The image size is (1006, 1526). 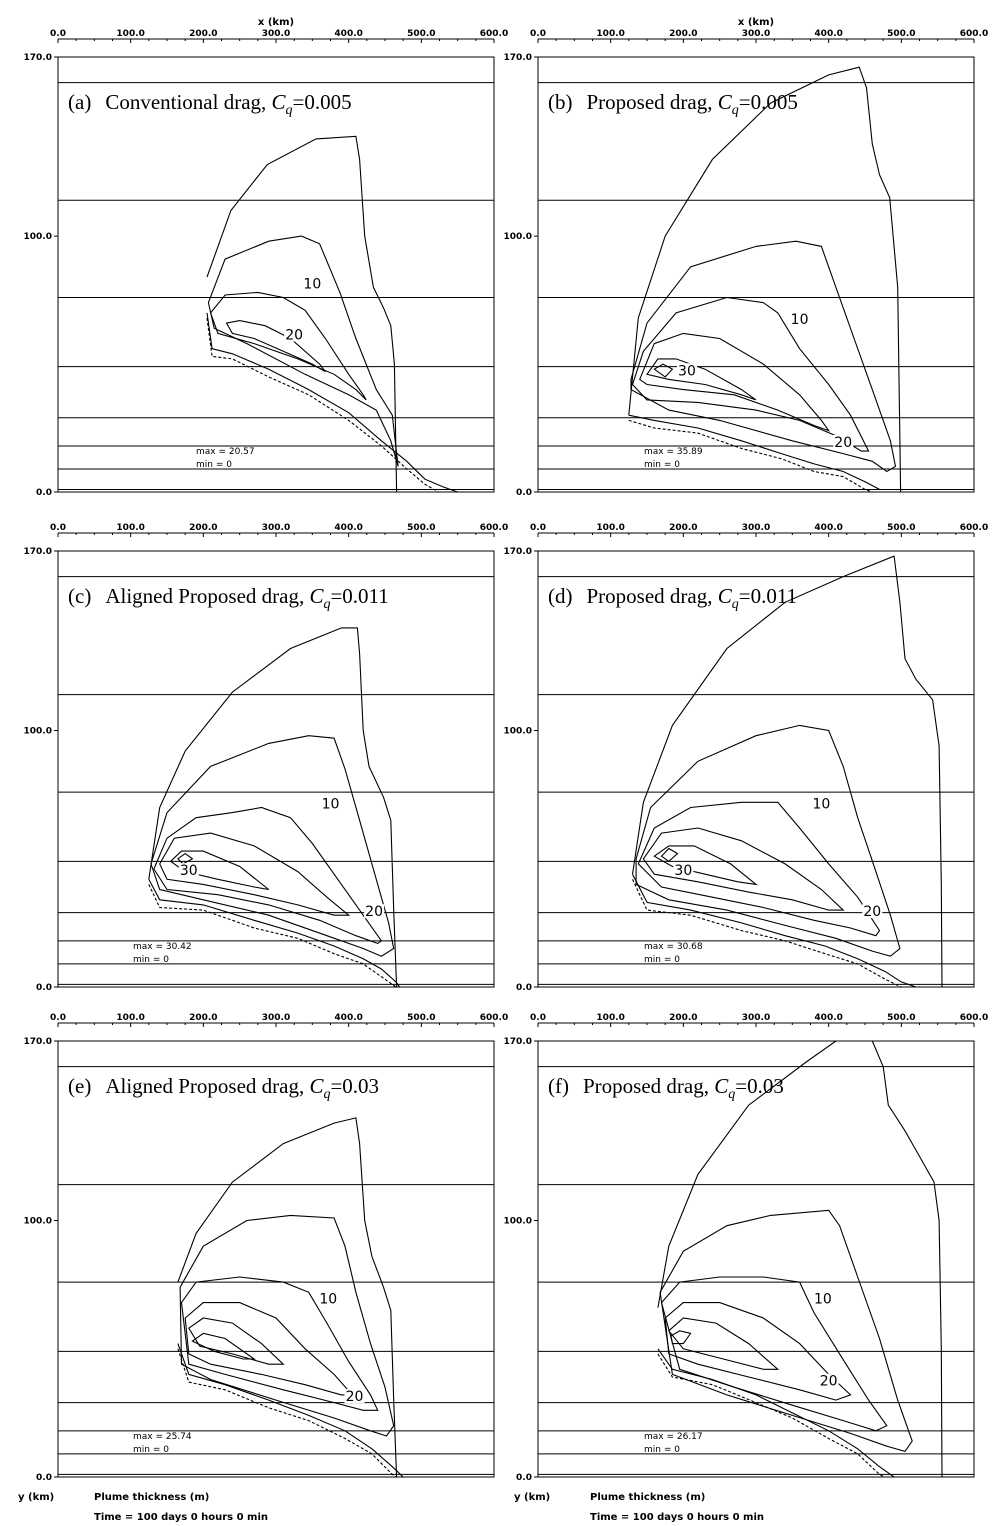 I want to click on field-name: Plume thickness (m), so click(x=647, y=1497).